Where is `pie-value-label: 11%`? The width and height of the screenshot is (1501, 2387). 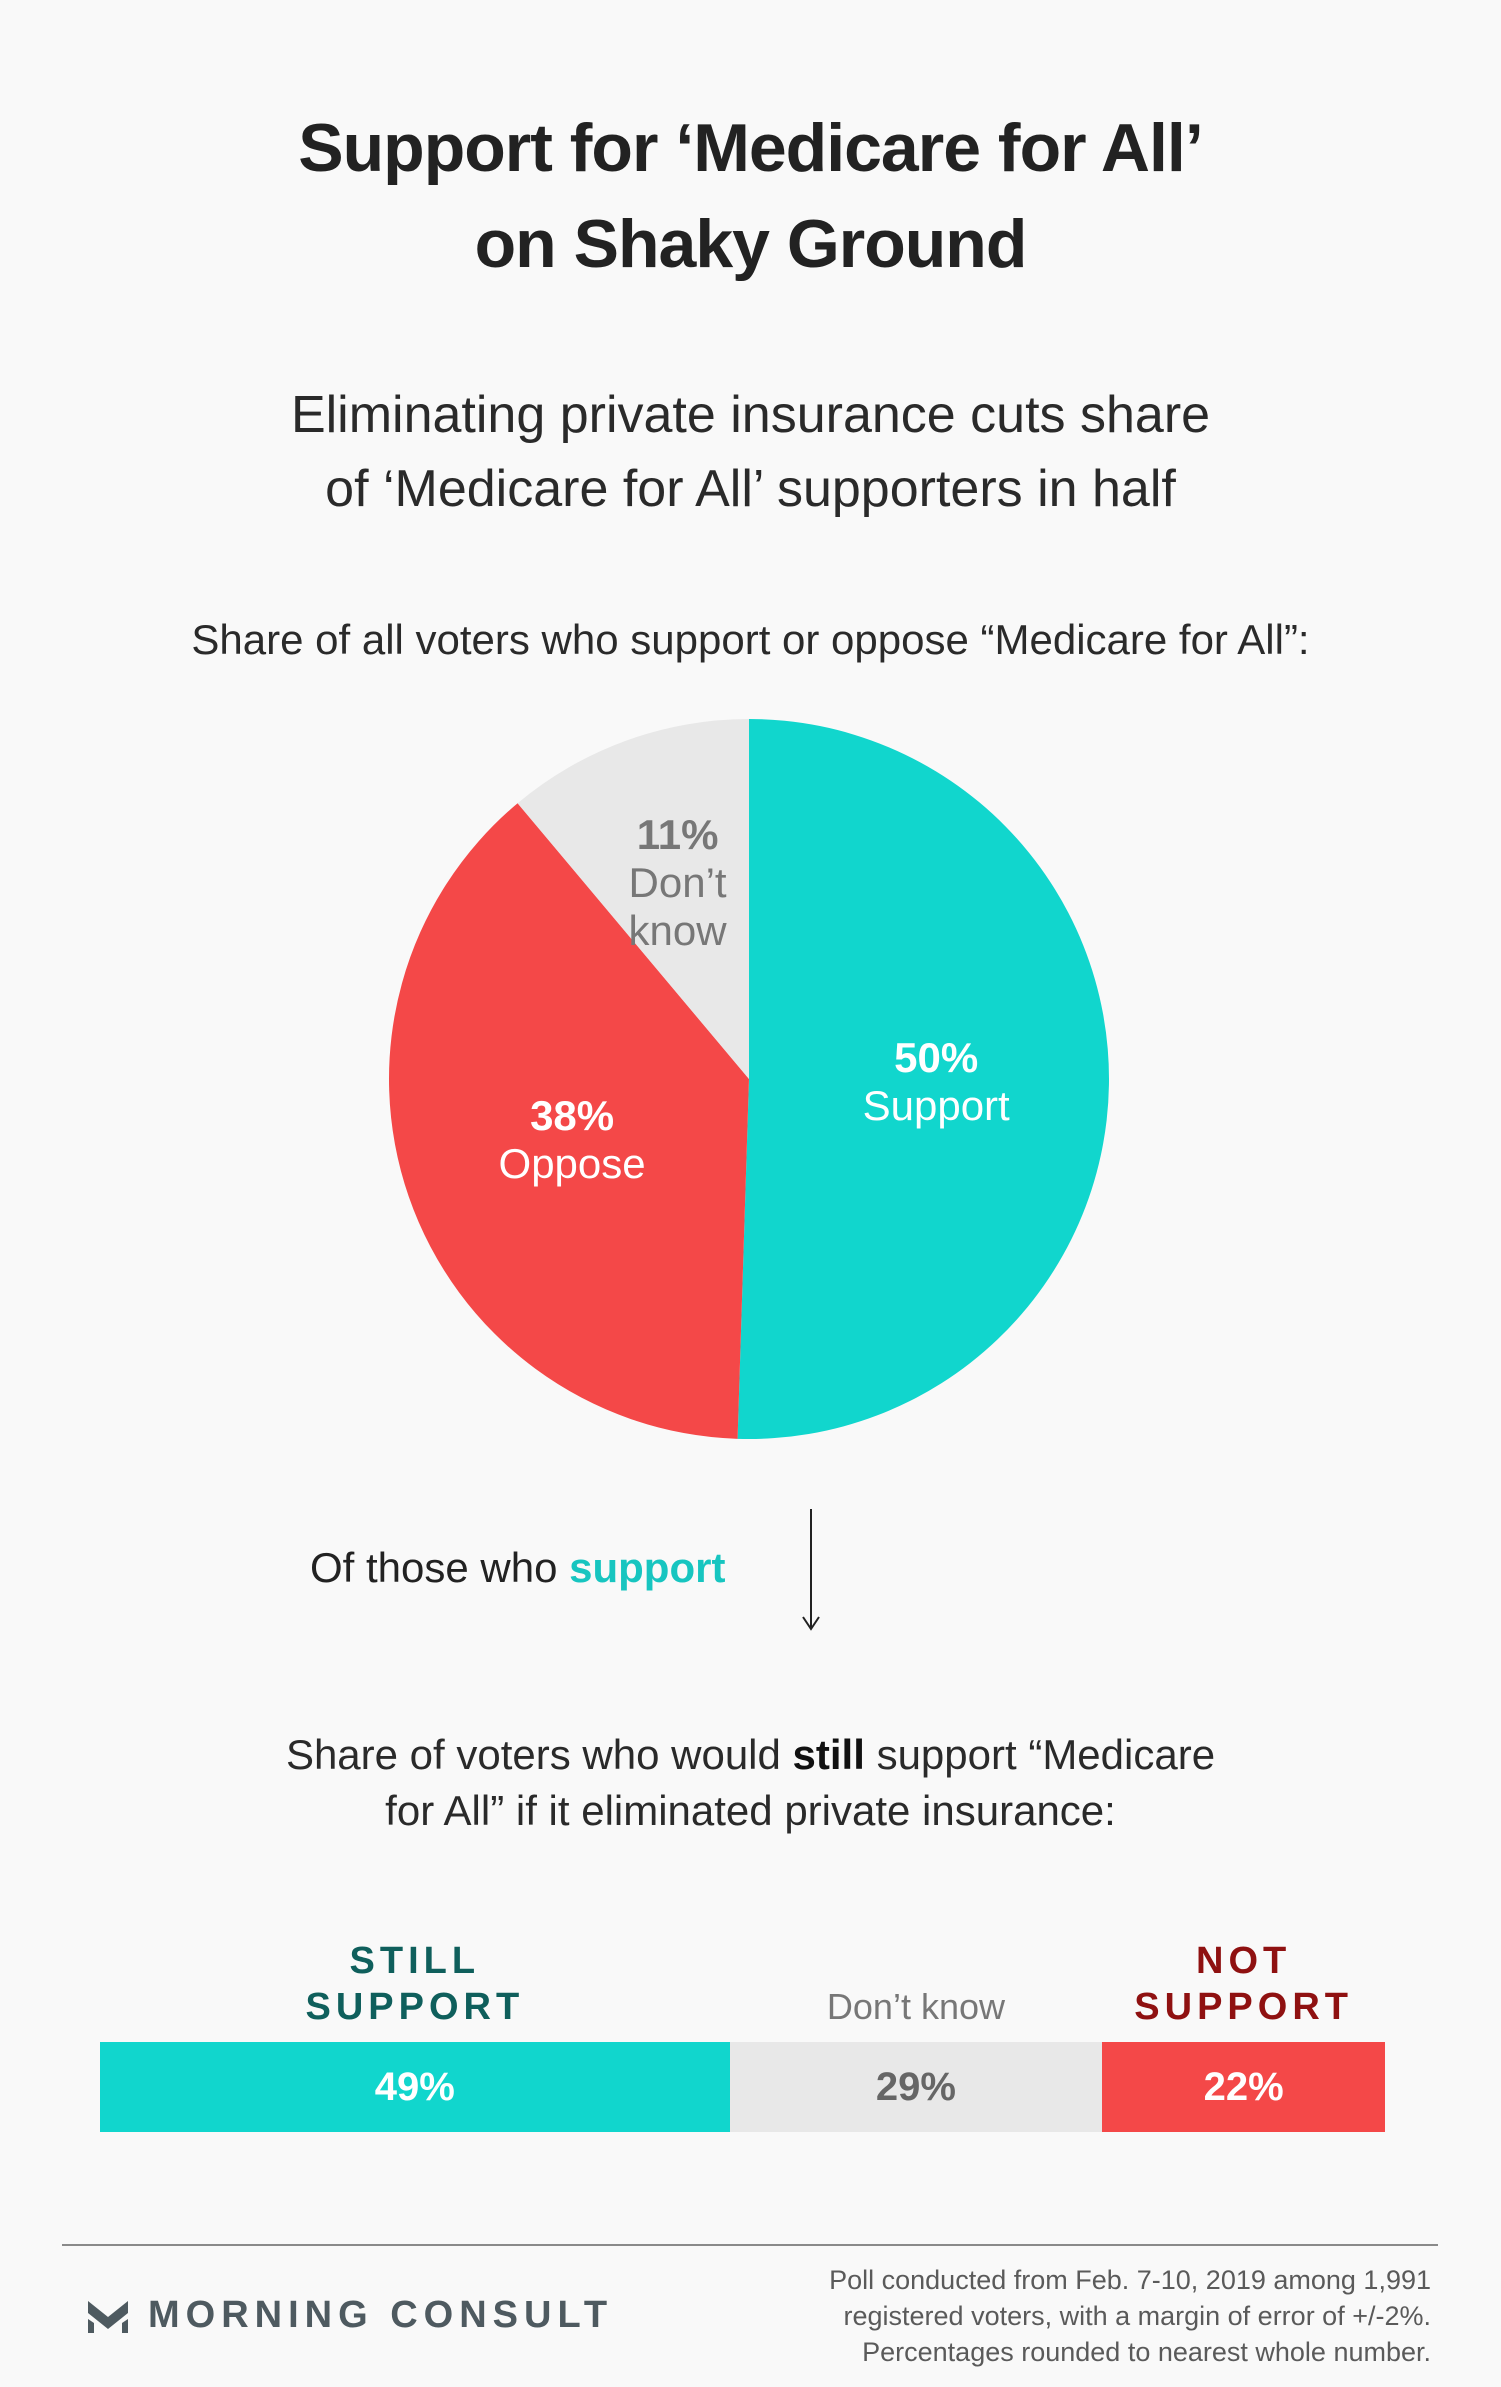
pie-value-label: 11% is located at coordinates (678, 834).